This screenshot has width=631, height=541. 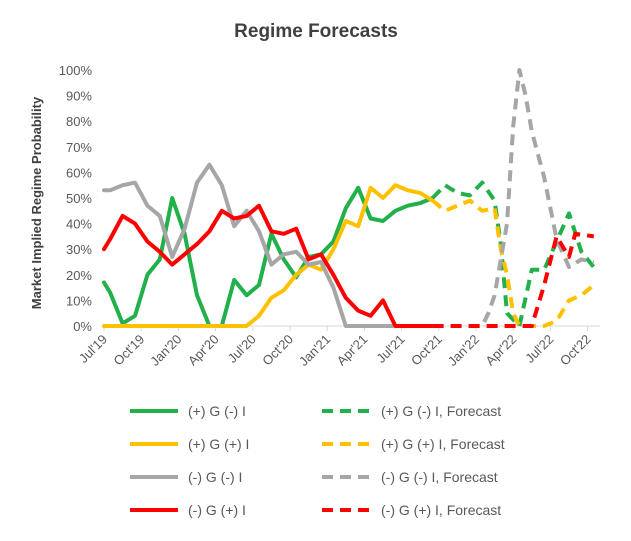 What do you see at coordinates (463, 350) in the screenshot?
I see `x-tick-label: Jan'22` at bounding box center [463, 350].